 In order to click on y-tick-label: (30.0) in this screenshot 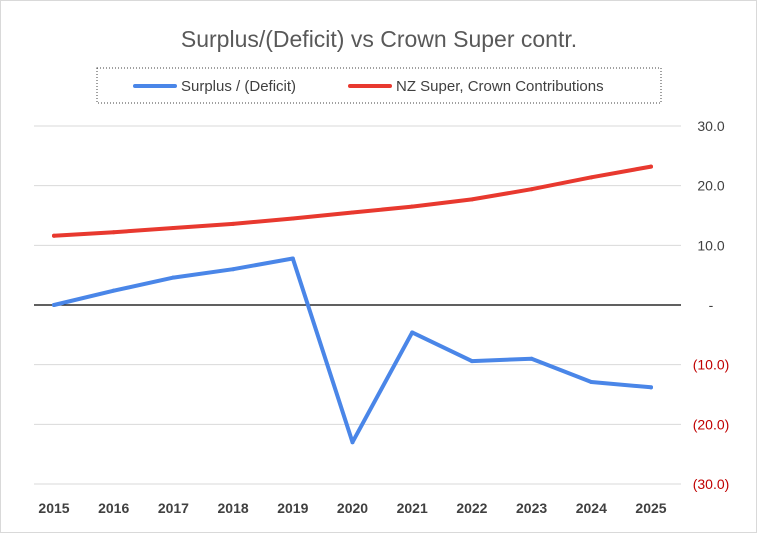, I will do `click(711, 484)`.